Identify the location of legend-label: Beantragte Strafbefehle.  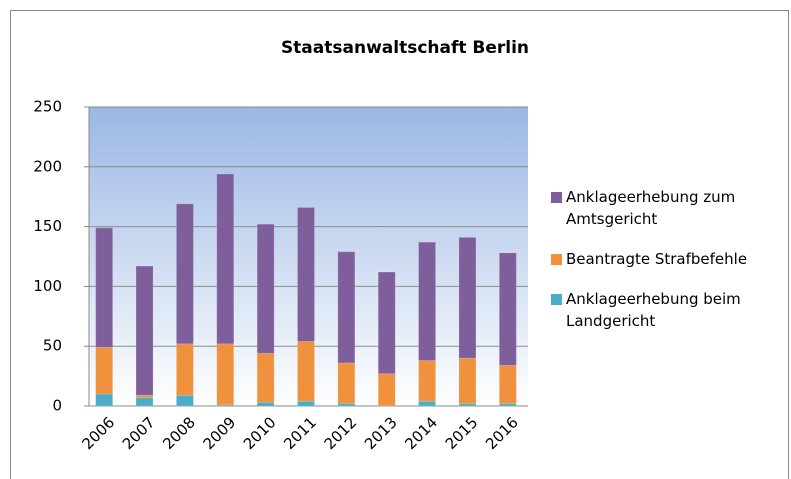
(657, 259).